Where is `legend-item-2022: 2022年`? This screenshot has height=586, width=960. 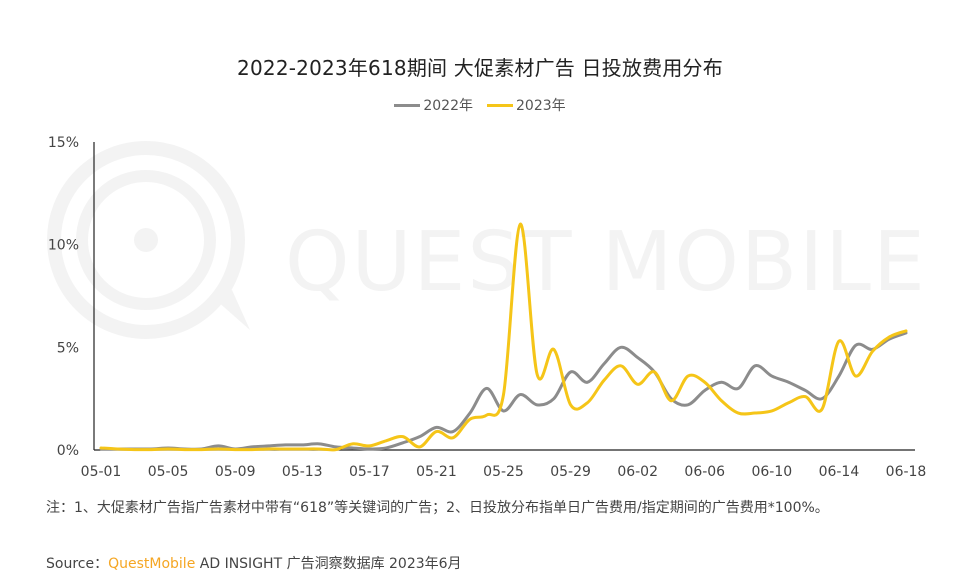
legend-item-2022: 2022年 is located at coordinates (433, 105).